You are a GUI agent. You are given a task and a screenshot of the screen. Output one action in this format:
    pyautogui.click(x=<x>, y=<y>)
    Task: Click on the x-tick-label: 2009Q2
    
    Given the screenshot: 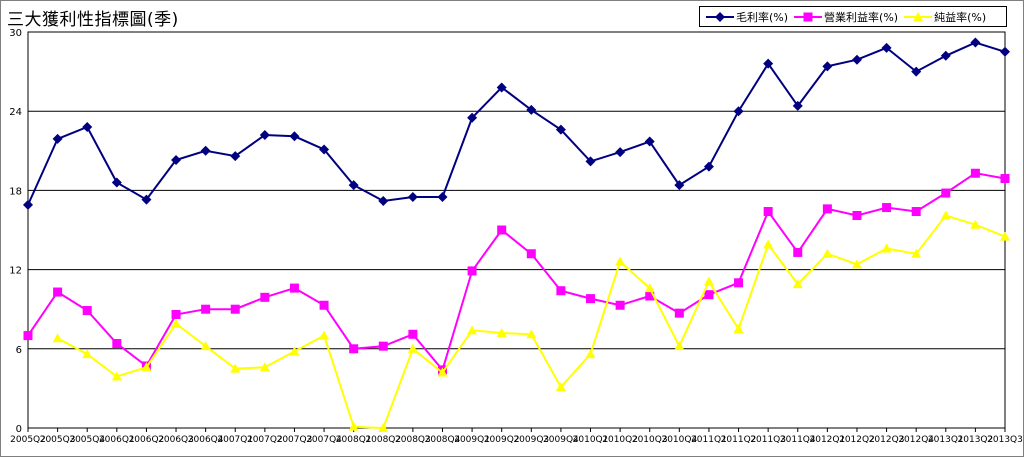 What is the action you would take?
    pyautogui.click(x=502, y=440)
    